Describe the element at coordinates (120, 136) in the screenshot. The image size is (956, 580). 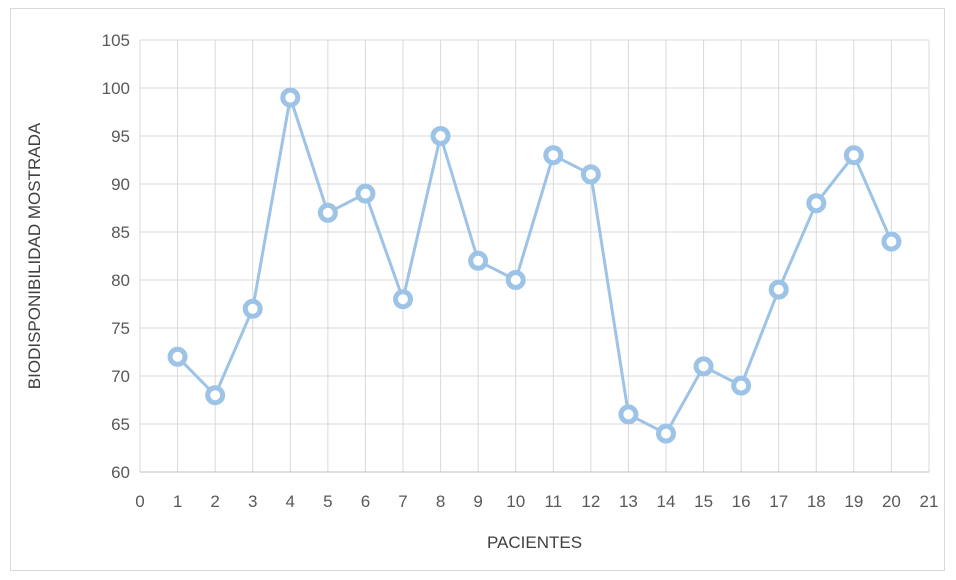
I see `y-tick-label: 95` at that location.